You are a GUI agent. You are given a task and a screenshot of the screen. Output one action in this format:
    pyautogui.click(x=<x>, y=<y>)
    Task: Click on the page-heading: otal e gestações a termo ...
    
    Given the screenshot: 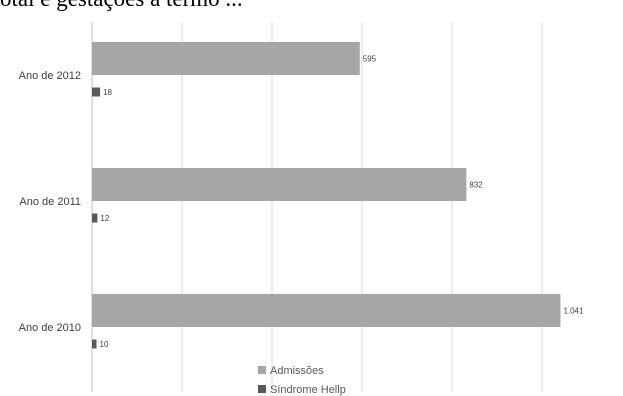 What is the action you would take?
    pyautogui.click(x=311, y=6)
    